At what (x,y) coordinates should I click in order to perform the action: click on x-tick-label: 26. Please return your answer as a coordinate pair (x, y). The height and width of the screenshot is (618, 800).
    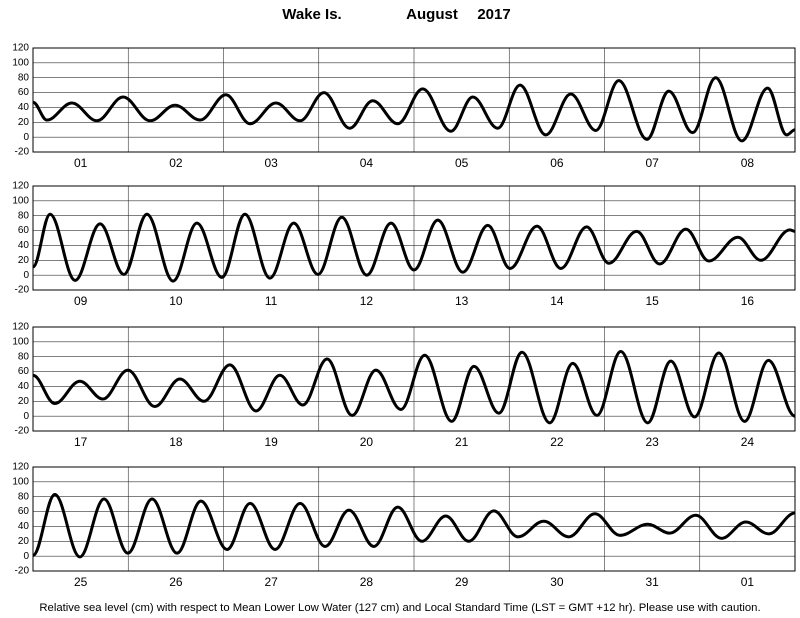
    Looking at the image, I should click on (176, 582).